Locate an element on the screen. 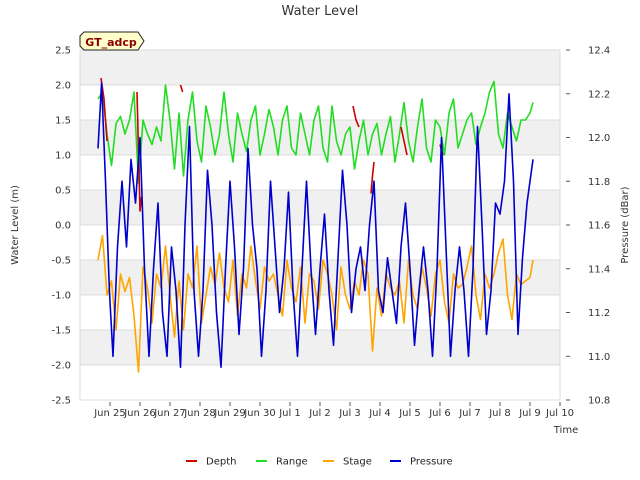 The image size is (640, 480). y-tick-label: -2.0 is located at coordinates (61, 366).